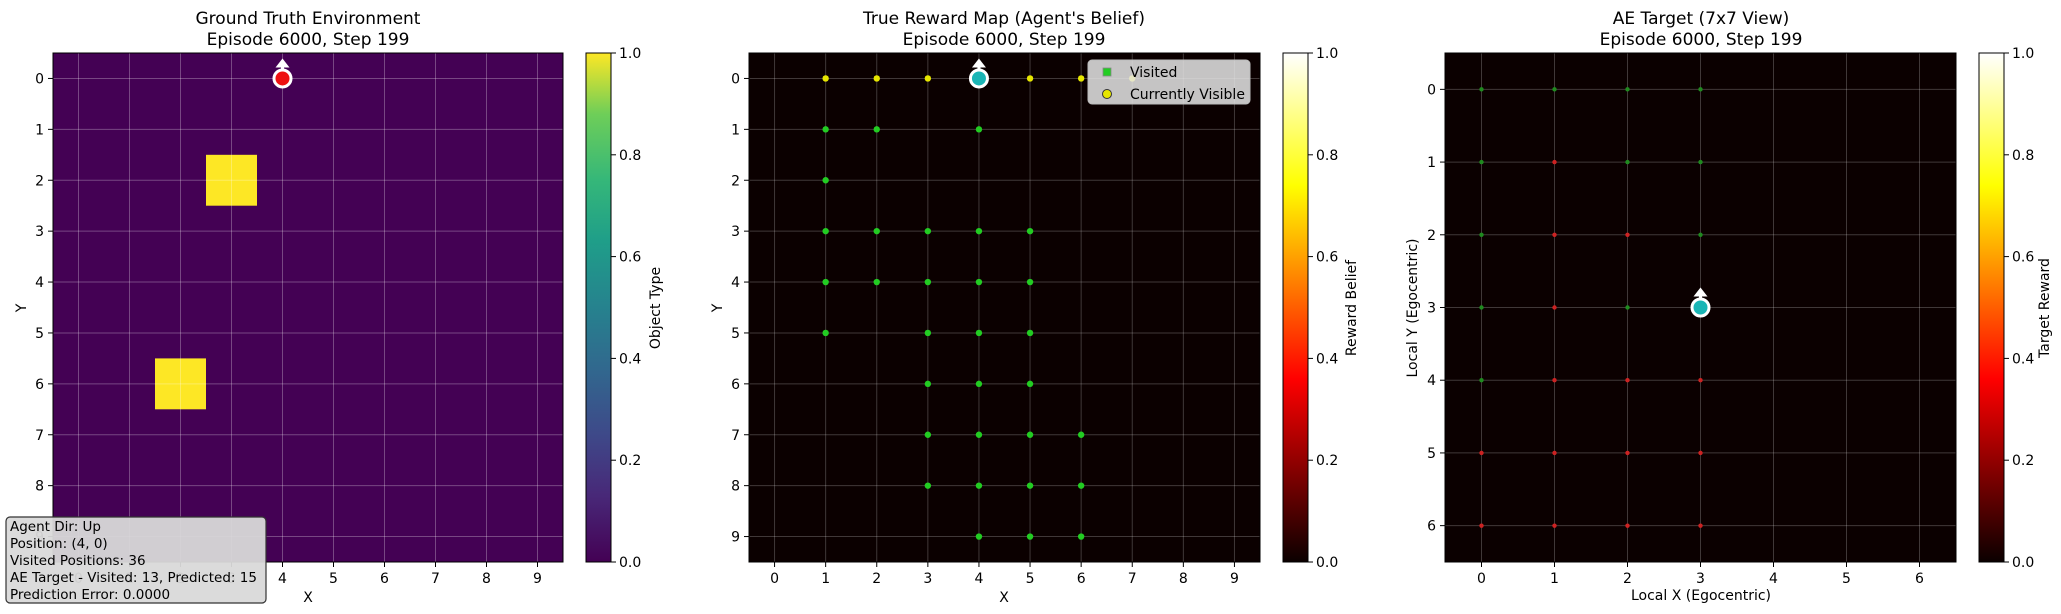 This screenshot has height=614, width=2061. What do you see at coordinates (1107, 72) in the screenshot?
I see `legend-visited-marker` at bounding box center [1107, 72].